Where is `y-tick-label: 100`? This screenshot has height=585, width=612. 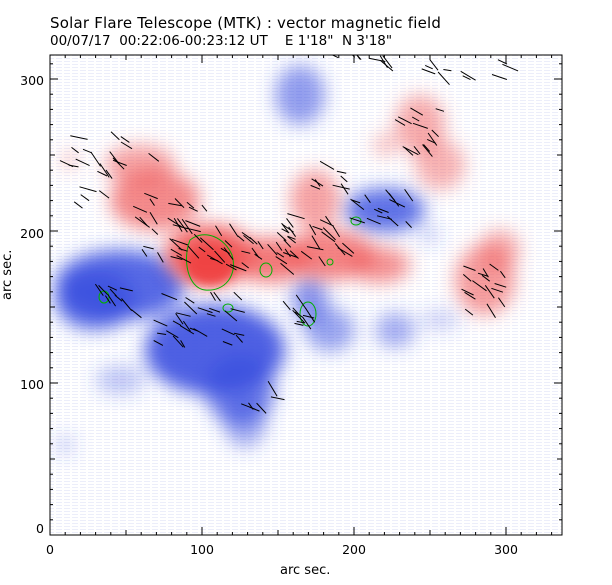 y-tick-label: 100 is located at coordinates (32, 384).